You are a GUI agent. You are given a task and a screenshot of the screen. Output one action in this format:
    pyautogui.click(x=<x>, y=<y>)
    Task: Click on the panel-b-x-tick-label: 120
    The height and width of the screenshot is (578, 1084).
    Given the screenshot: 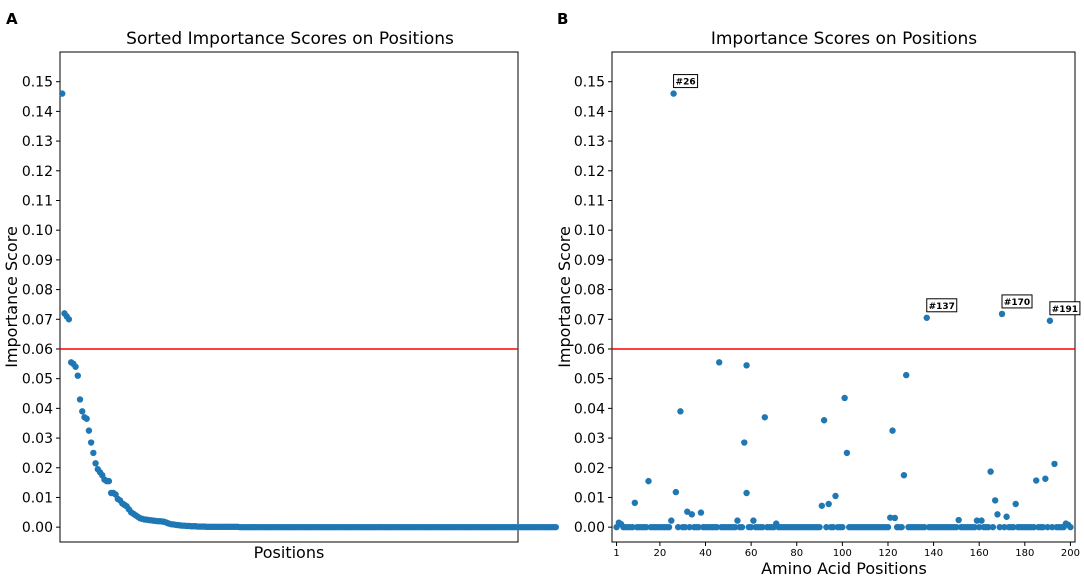 What is the action you would take?
    pyautogui.click(x=887, y=553)
    